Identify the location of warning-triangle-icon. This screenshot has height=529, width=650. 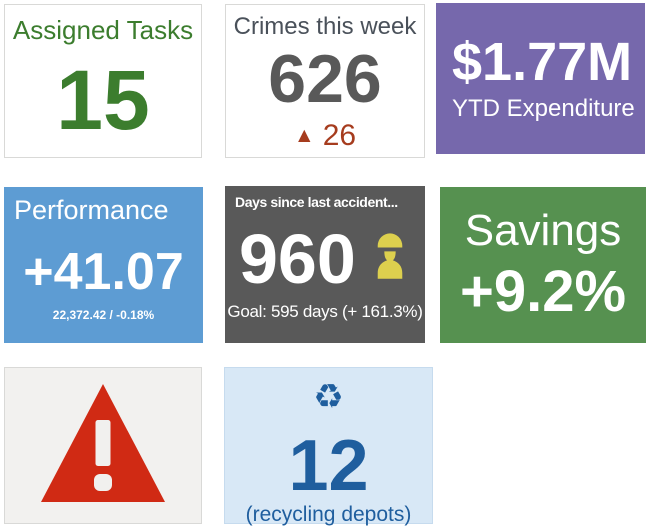
(103, 445).